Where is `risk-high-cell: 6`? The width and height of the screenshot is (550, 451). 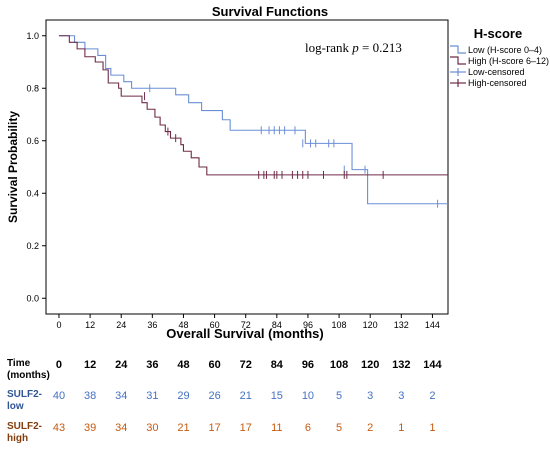
risk-high-cell: 6 is located at coordinates (307, 428).